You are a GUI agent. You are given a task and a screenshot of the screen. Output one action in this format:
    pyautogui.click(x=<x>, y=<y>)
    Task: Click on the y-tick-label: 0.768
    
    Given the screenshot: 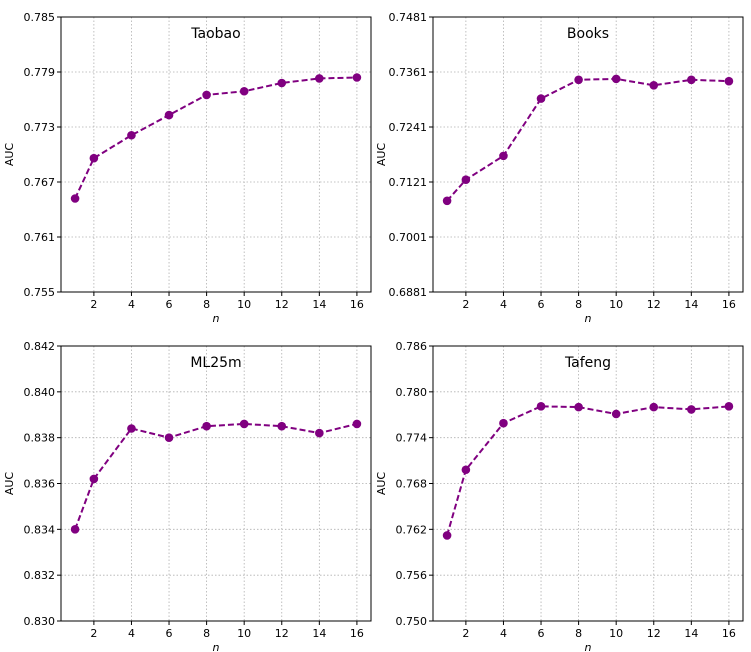 What is the action you would take?
    pyautogui.click(x=412, y=484)
    